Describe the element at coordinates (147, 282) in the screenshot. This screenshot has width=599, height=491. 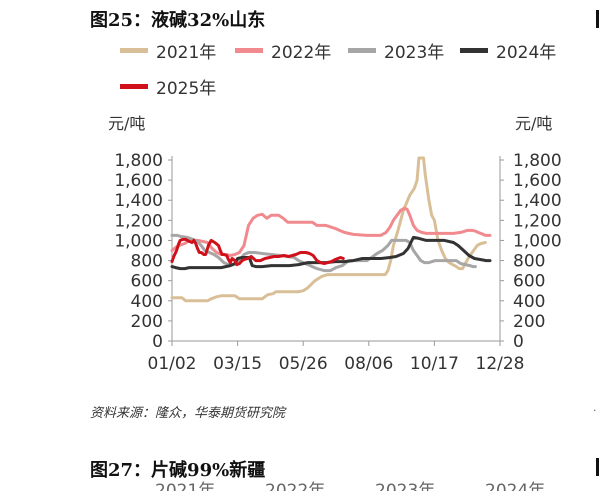
I see `y-tick-label-left: 600` at that location.